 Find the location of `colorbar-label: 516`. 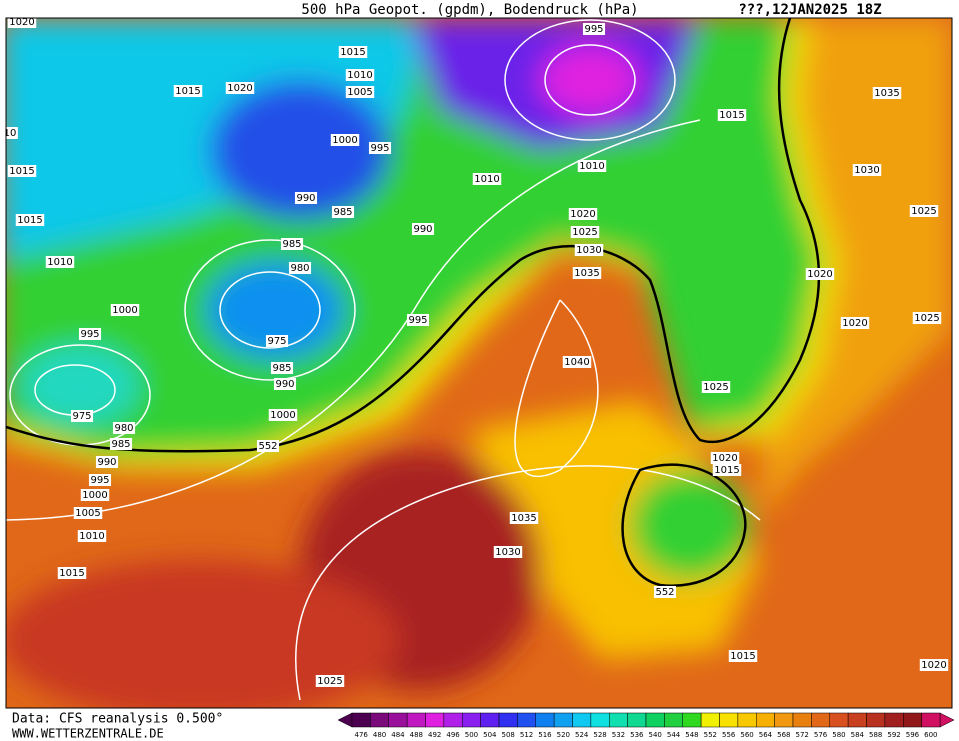

colorbar-label: 516 is located at coordinates (545, 735).